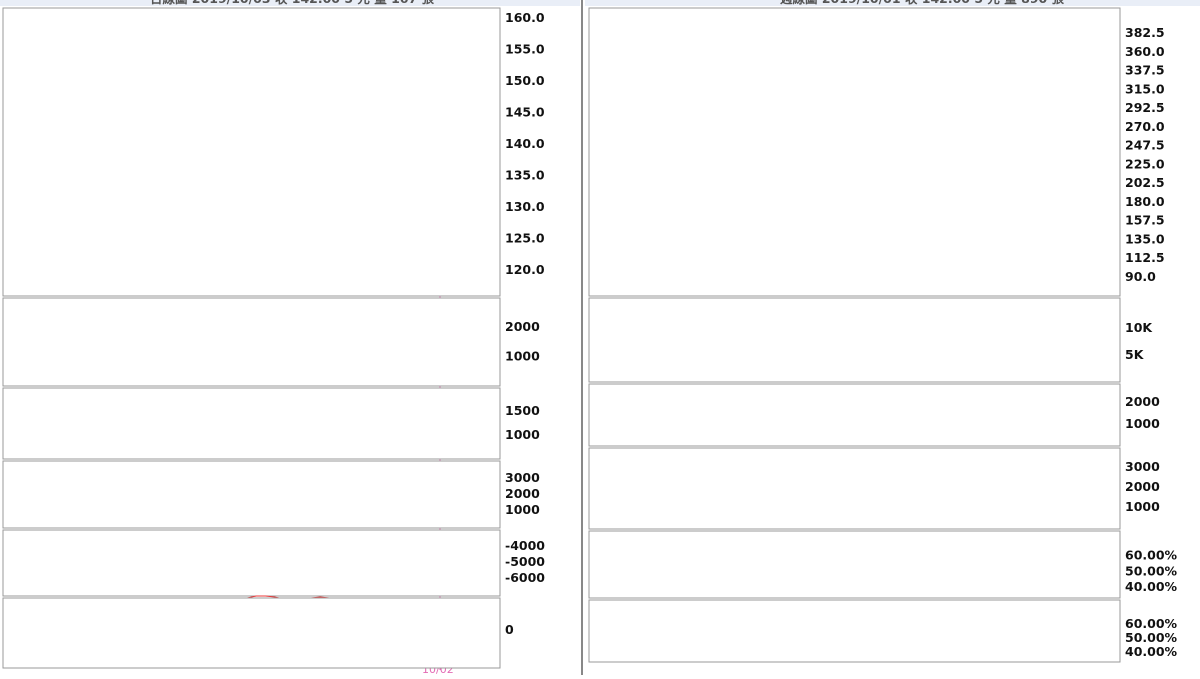 The width and height of the screenshot is (1200, 679). What do you see at coordinates (1145, 182) in the screenshot?
I see `weekly-price-tick: 202.5` at bounding box center [1145, 182].